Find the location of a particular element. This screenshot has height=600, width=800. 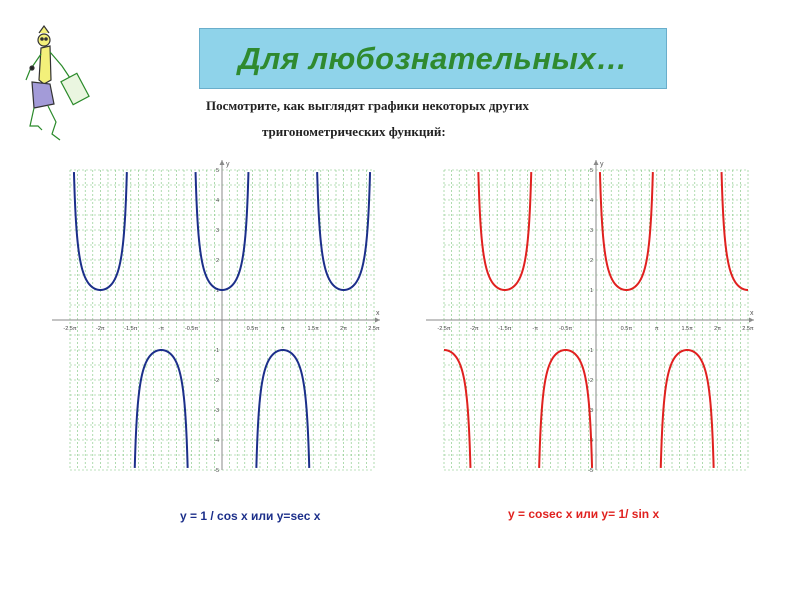

sec-caption: у = 1 / cos x или у=sec x is located at coordinates (250, 516).